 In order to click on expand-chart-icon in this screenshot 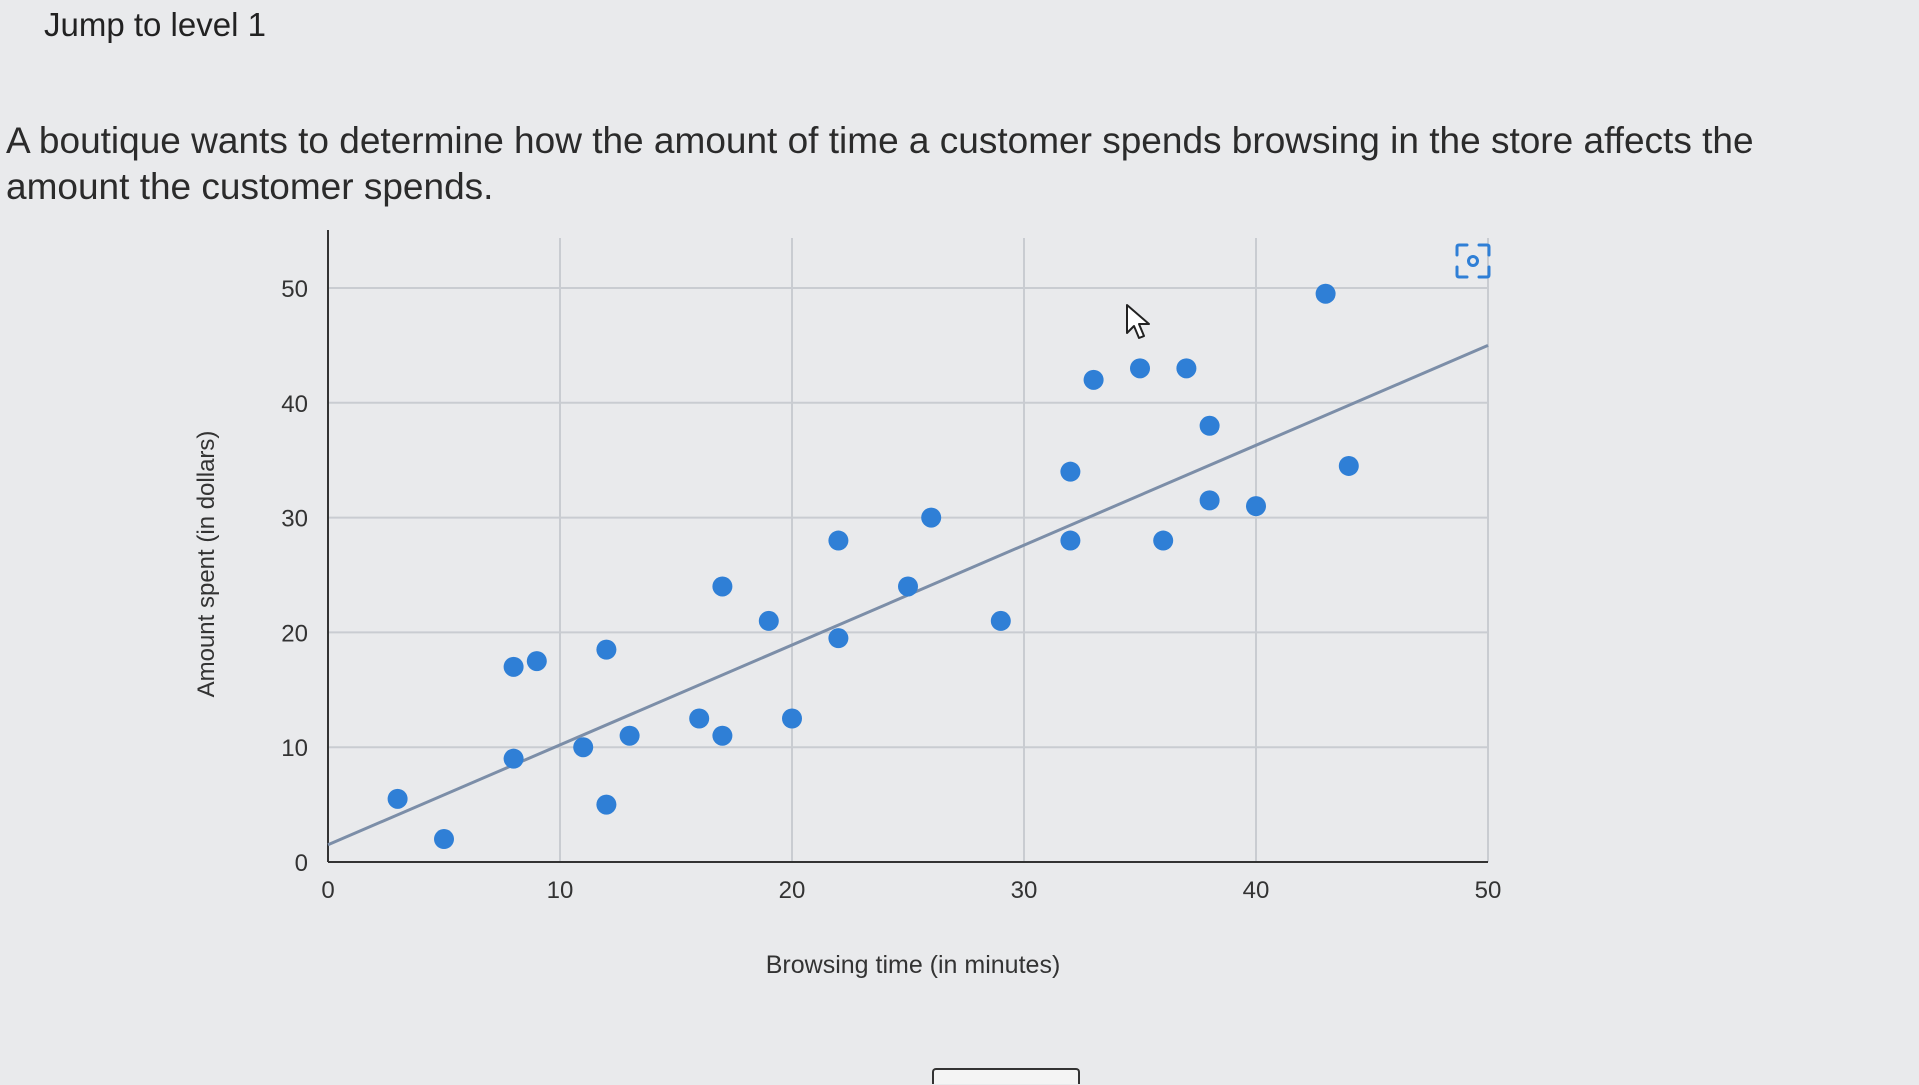, I will do `click(1473, 261)`.